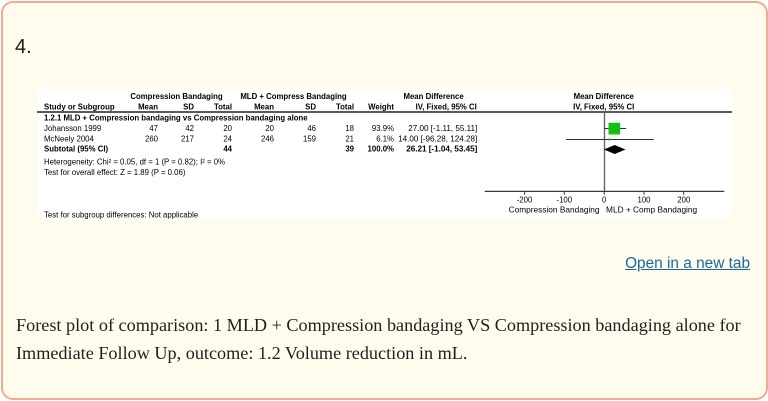  I want to click on svg-text: 26.21 [-1.04, 53.45], so click(441, 149).